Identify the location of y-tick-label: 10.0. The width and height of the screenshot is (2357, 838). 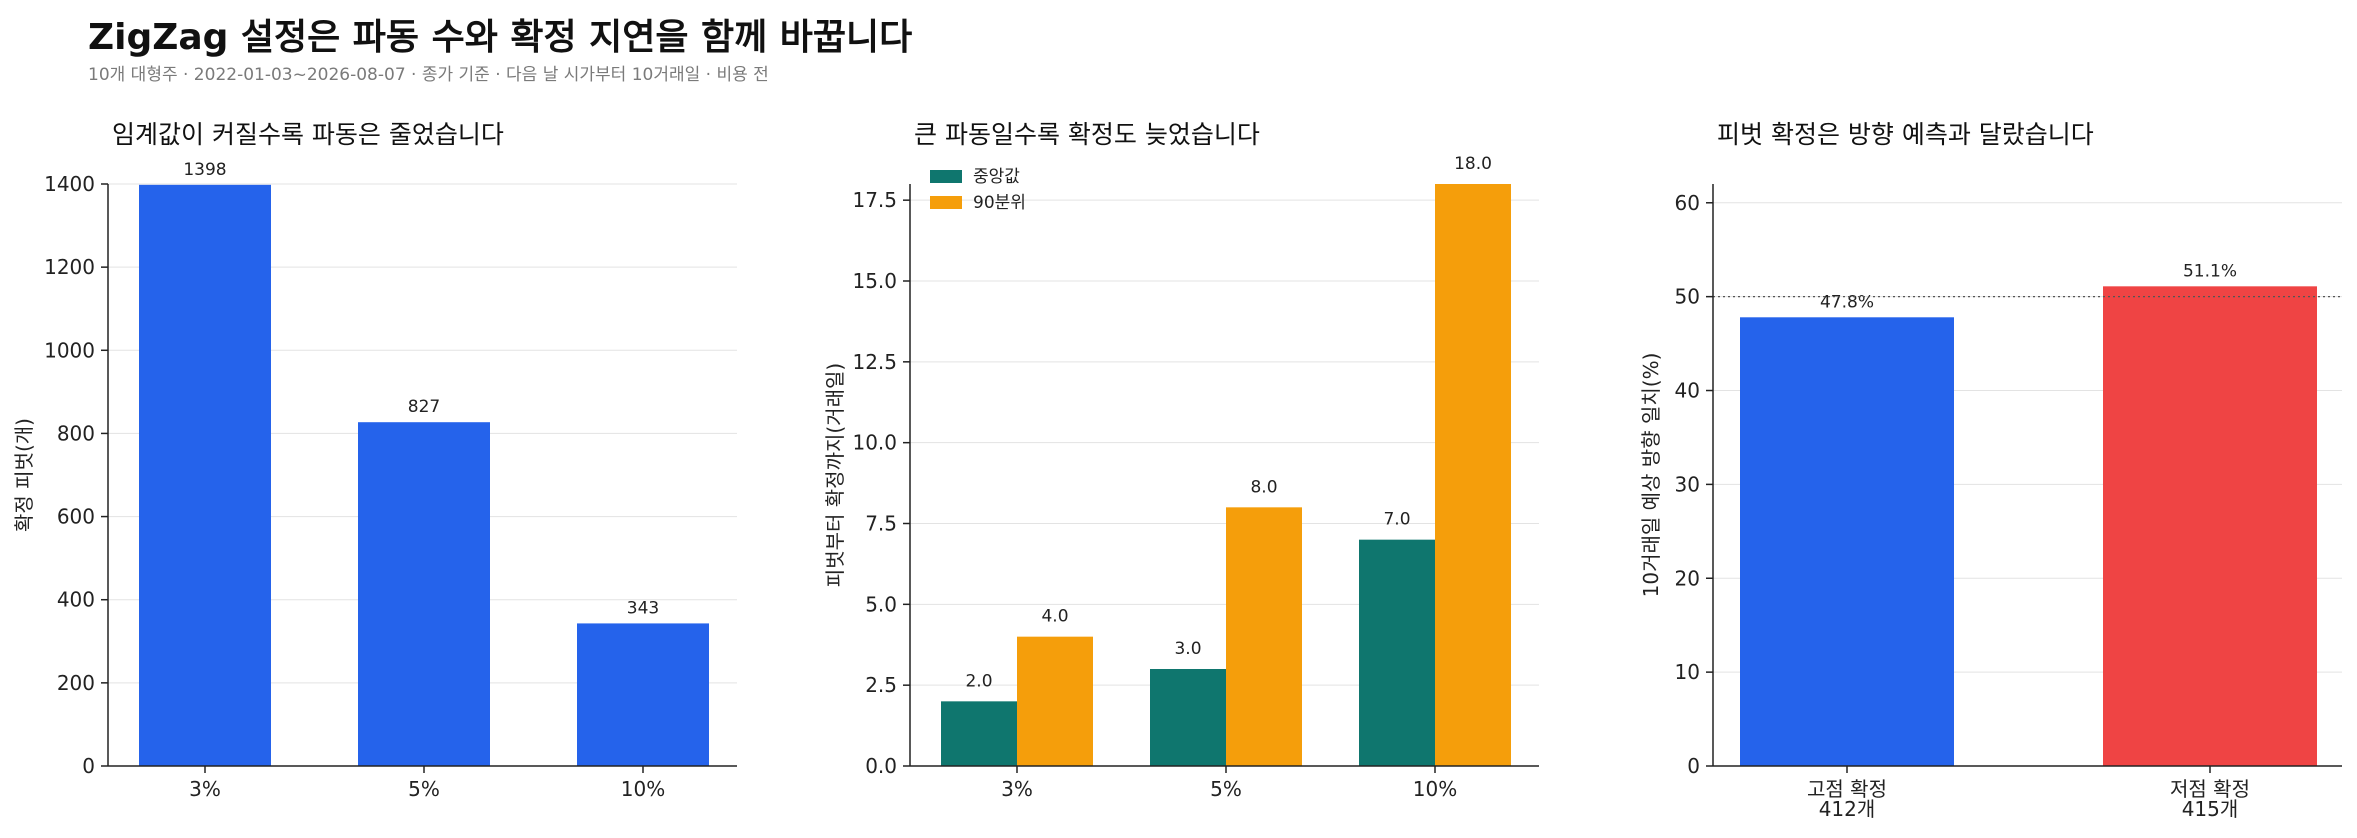
(874, 443).